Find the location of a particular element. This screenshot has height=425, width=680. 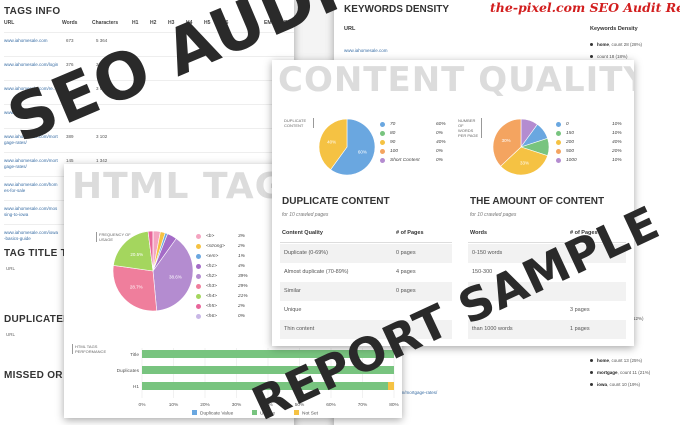

row-label: Thin content is located at coordinates (299, 329).